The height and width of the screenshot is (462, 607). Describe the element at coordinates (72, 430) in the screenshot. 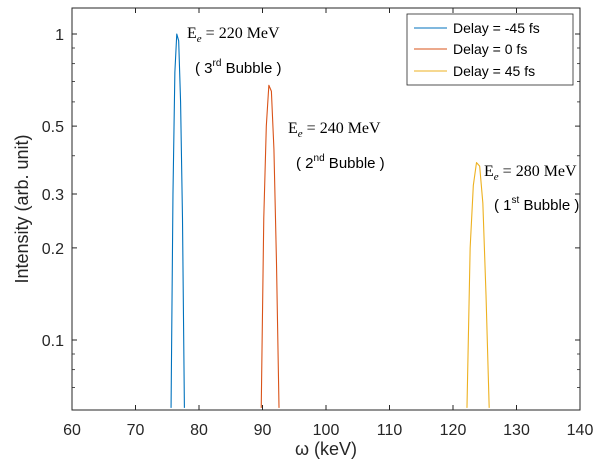

I see `x-tick-label: 60` at that location.